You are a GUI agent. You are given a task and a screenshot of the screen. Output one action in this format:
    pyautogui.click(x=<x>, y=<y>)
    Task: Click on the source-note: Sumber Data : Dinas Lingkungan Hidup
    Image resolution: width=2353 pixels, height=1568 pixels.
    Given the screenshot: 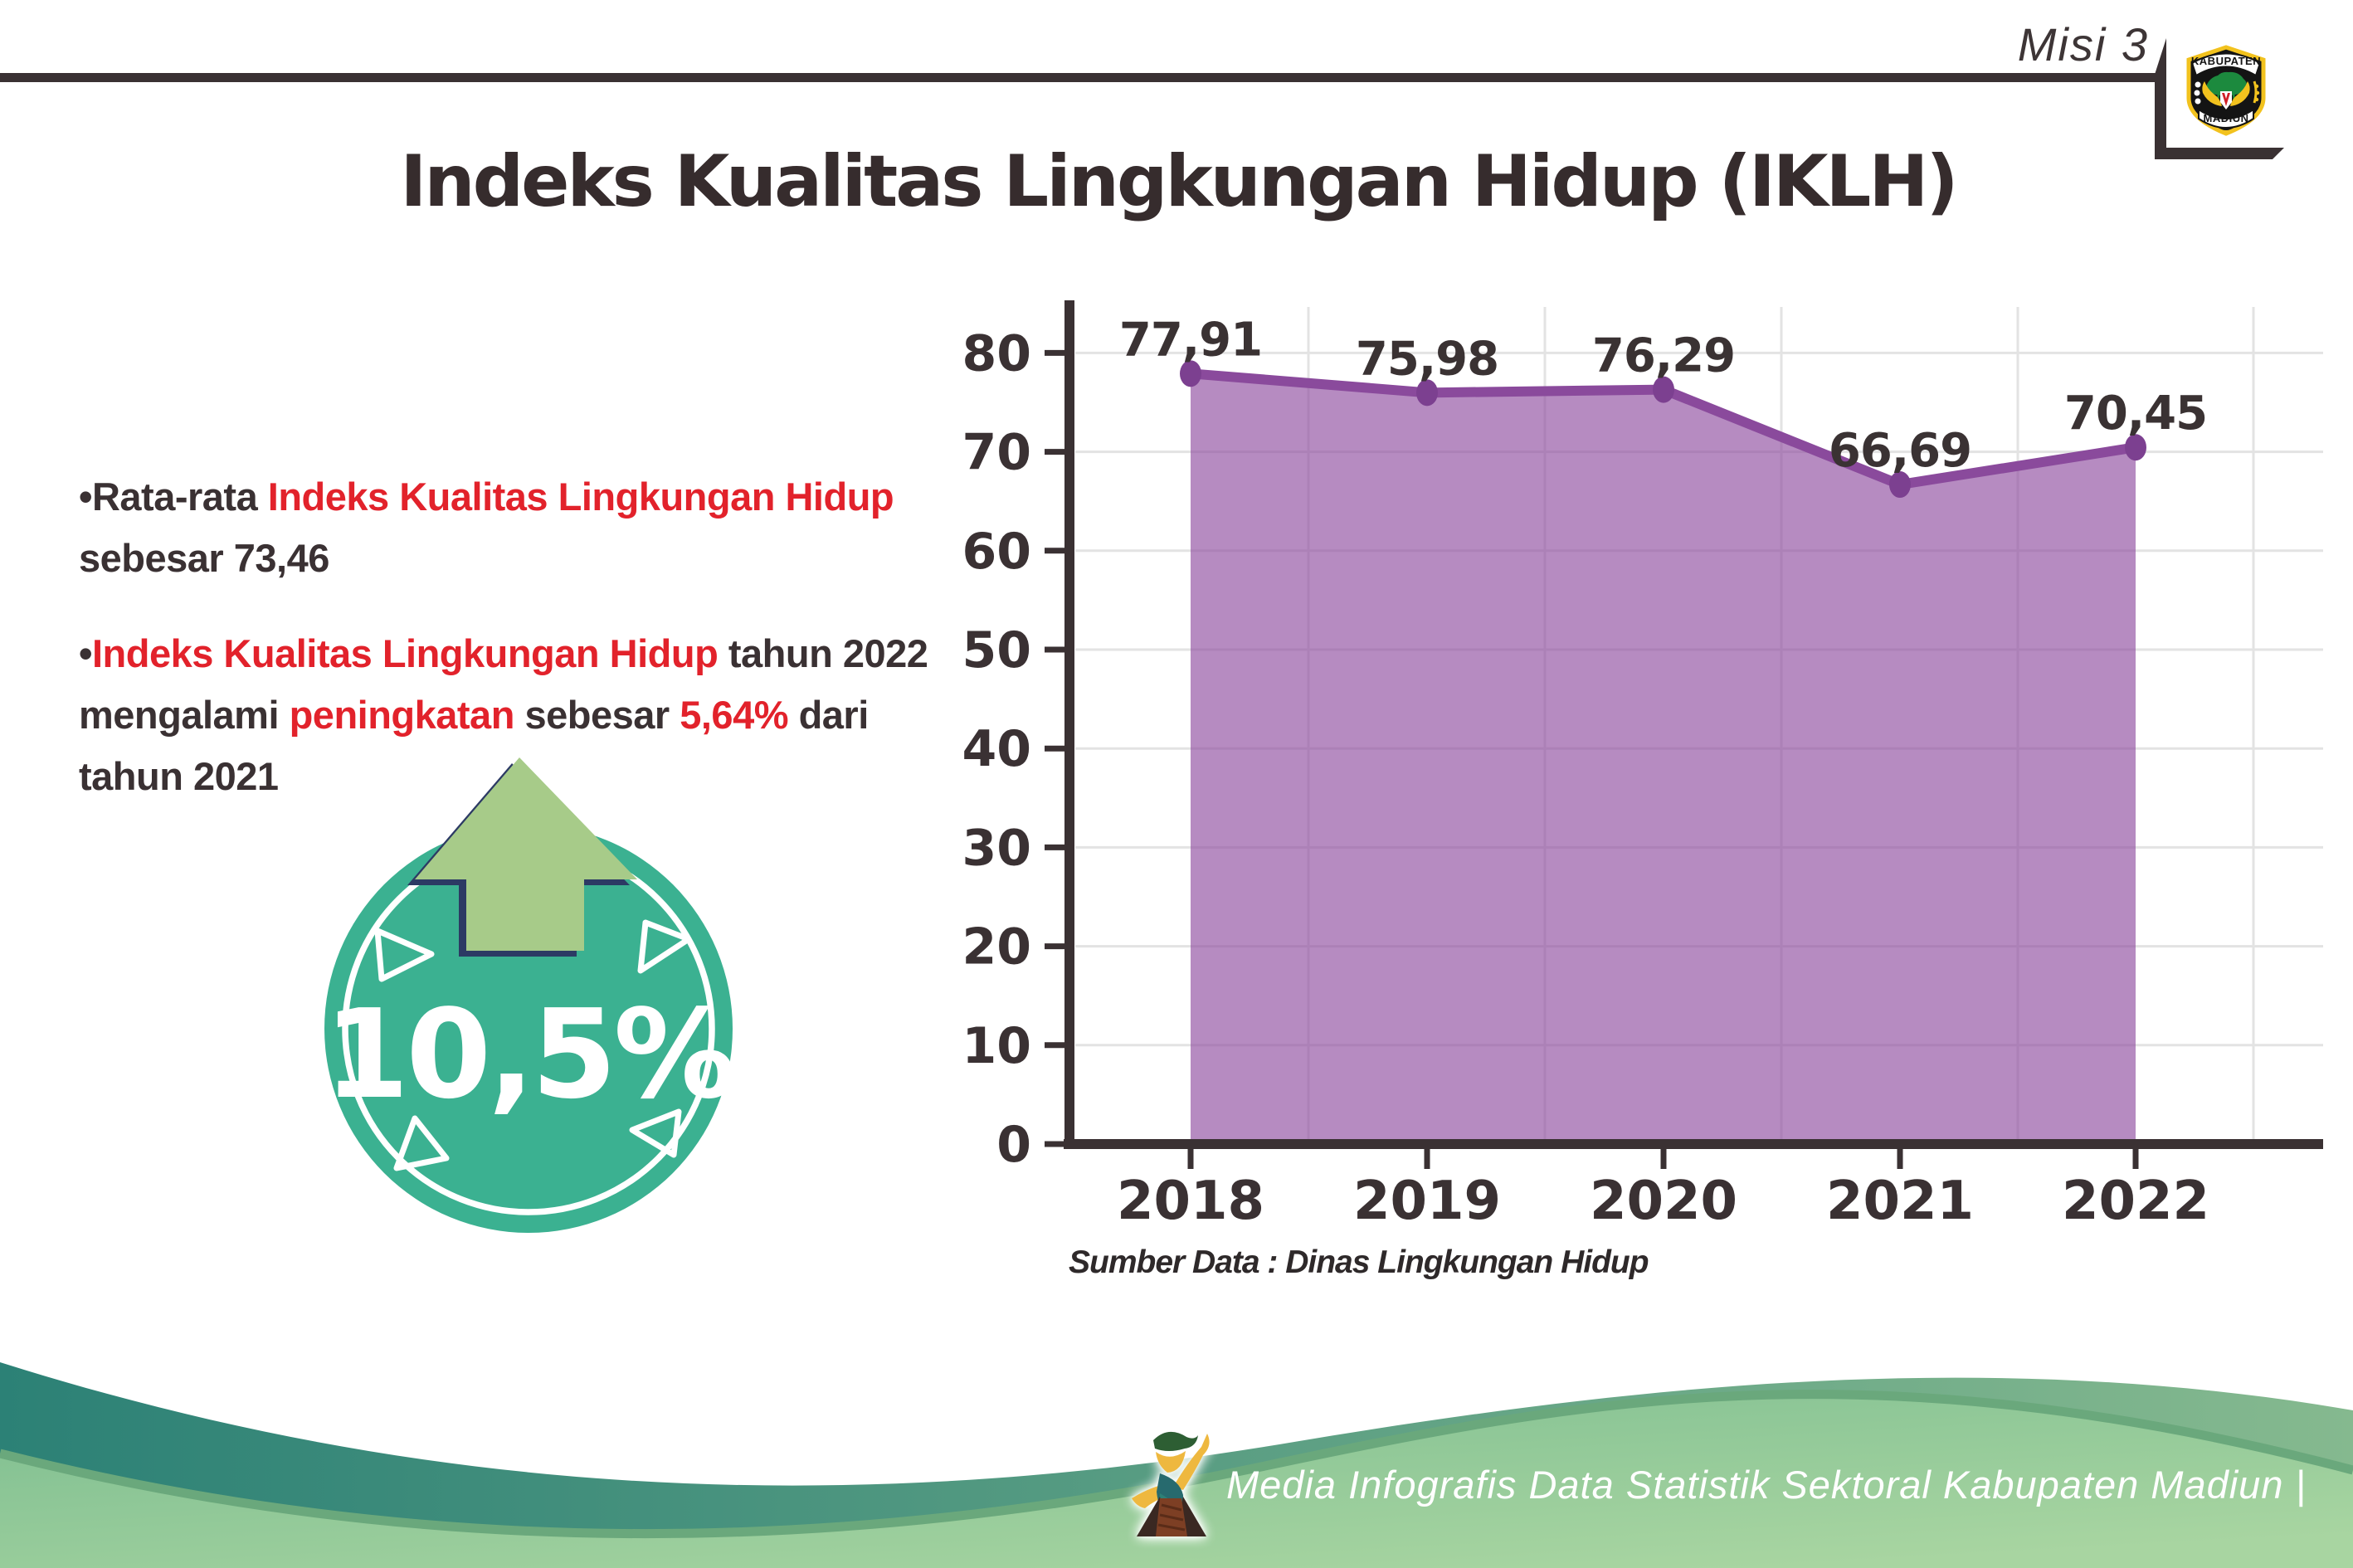 What is the action you would take?
    pyautogui.click(x=1359, y=1262)
    